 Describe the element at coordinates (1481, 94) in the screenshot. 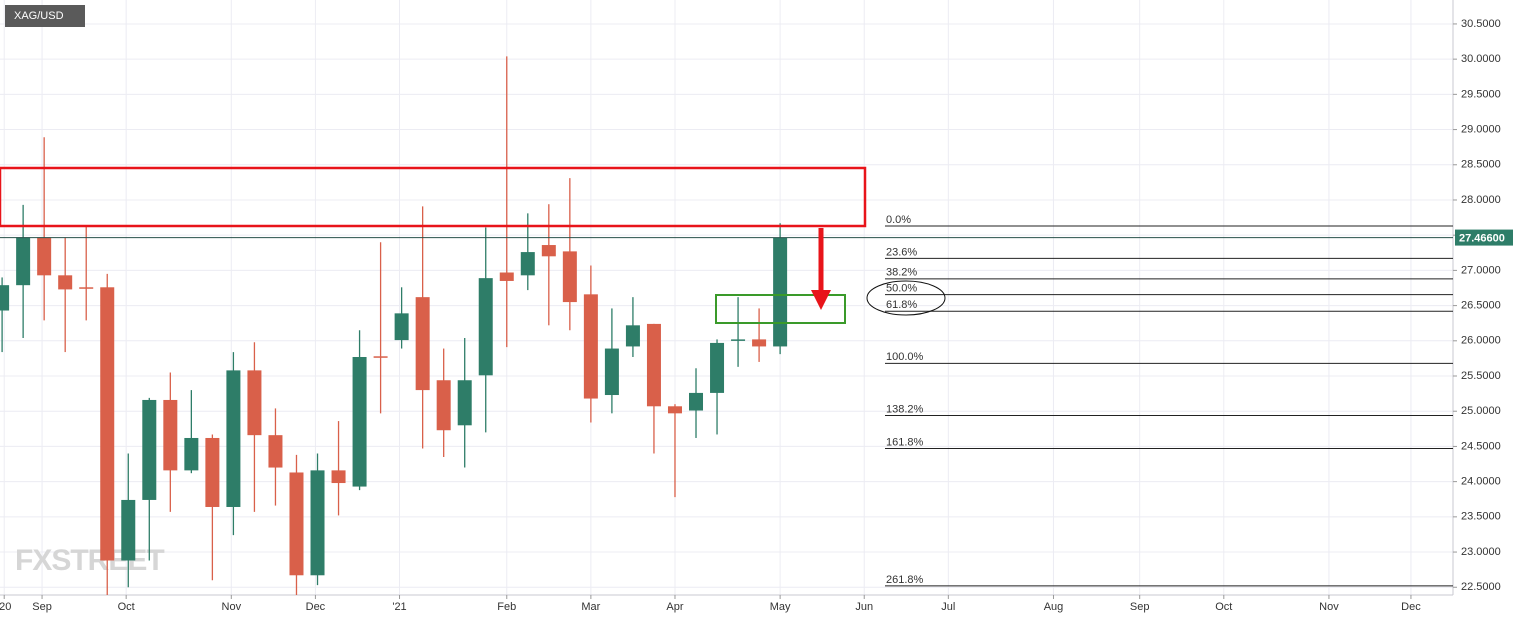

I see `y-tick-label: 29.5000` at that location.